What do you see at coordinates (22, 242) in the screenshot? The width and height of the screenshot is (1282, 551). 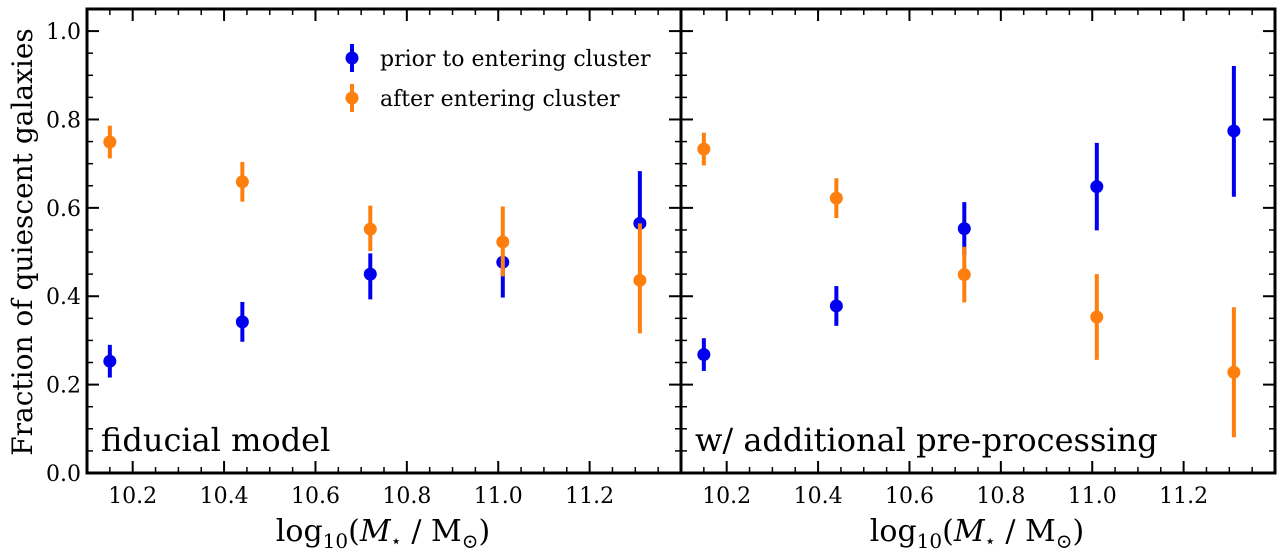 I see `y-axis-label: Fraction of quiescent galaxies` at bounding box center [22, 242].